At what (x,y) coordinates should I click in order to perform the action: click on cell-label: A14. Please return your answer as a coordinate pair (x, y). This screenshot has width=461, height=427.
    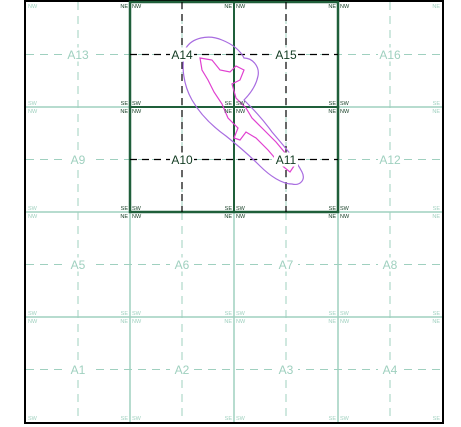
    Looking at the image, I should click on (182, 55).